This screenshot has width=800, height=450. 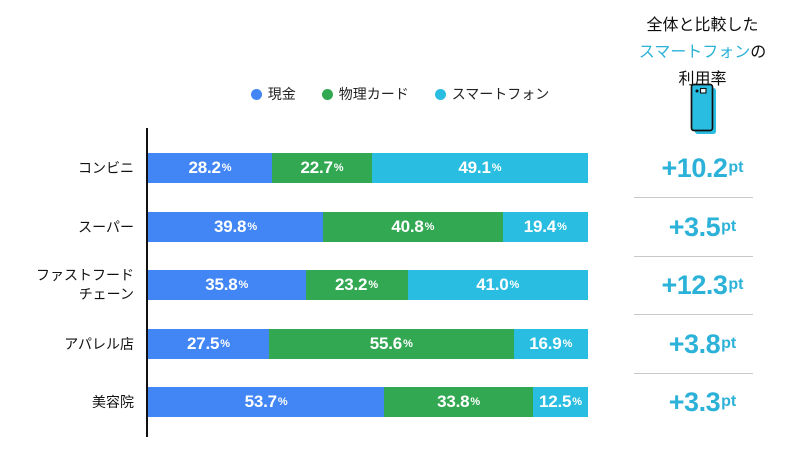 I want to click on category-label: 美容院, so click(x=113, y=401).